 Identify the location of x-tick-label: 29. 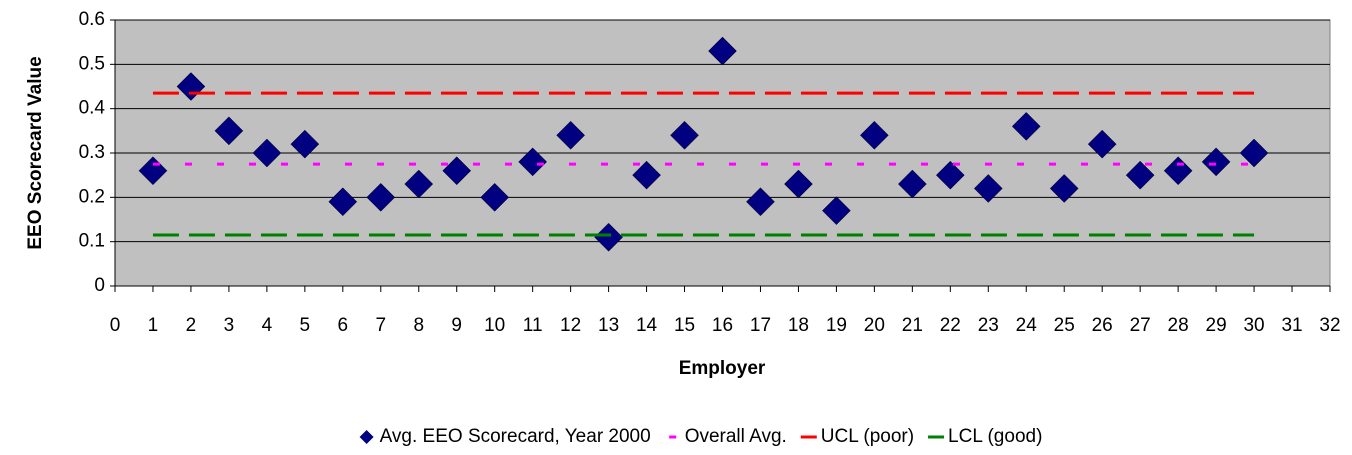
(1216, 325).